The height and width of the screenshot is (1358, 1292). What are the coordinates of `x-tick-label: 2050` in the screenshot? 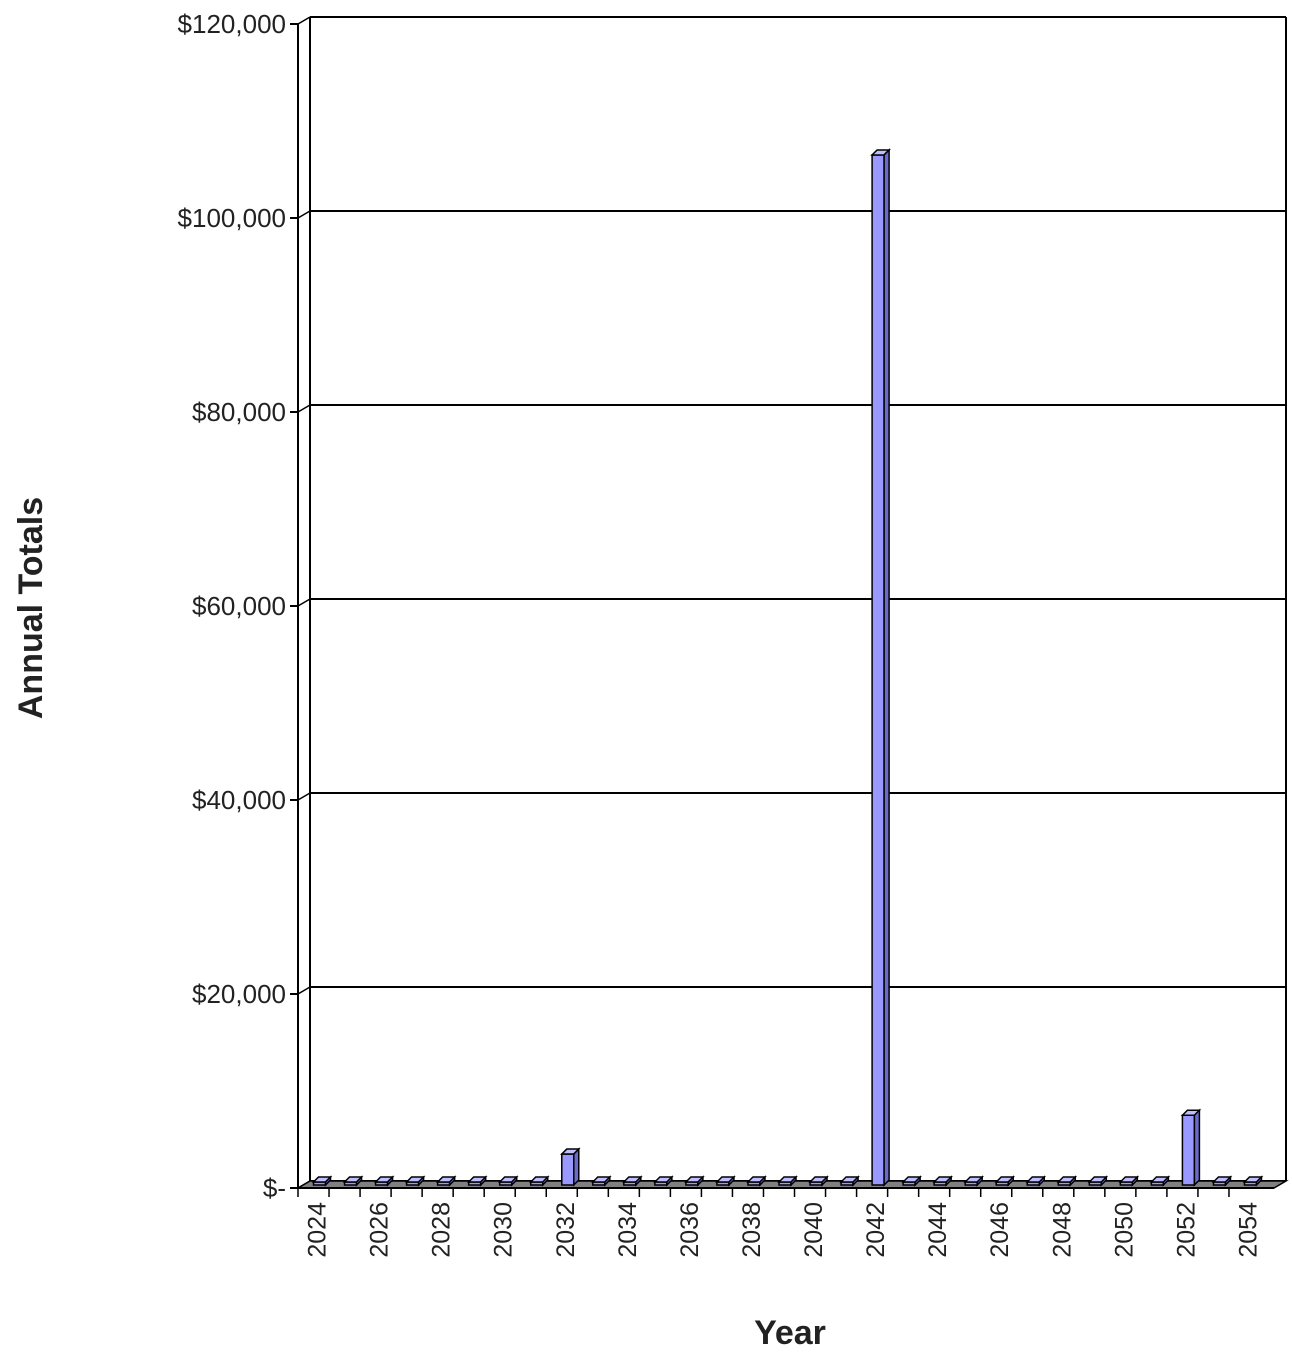 It's located at (1124, 1230).